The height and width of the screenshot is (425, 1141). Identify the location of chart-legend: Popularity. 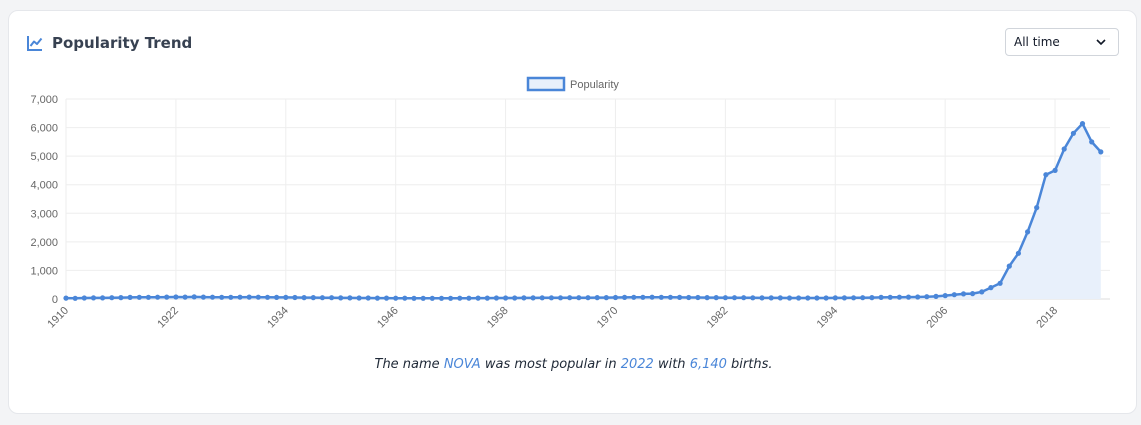
(572, 84).